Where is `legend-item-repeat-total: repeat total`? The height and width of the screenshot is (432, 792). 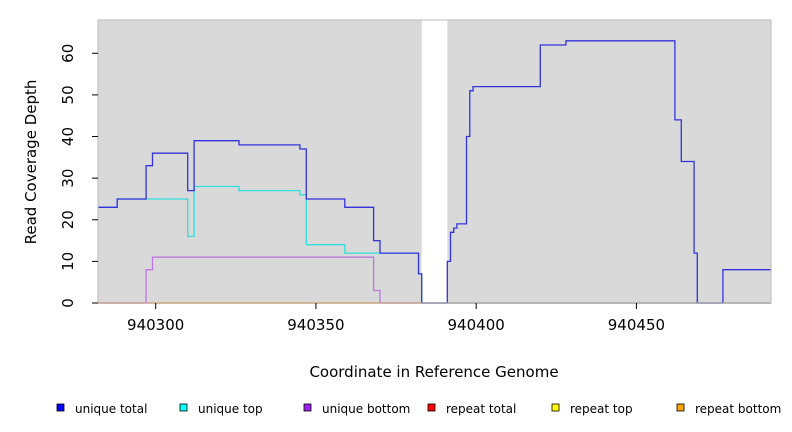 legend-item-repeat-total: repeat total is located at coordinates (471, 409).